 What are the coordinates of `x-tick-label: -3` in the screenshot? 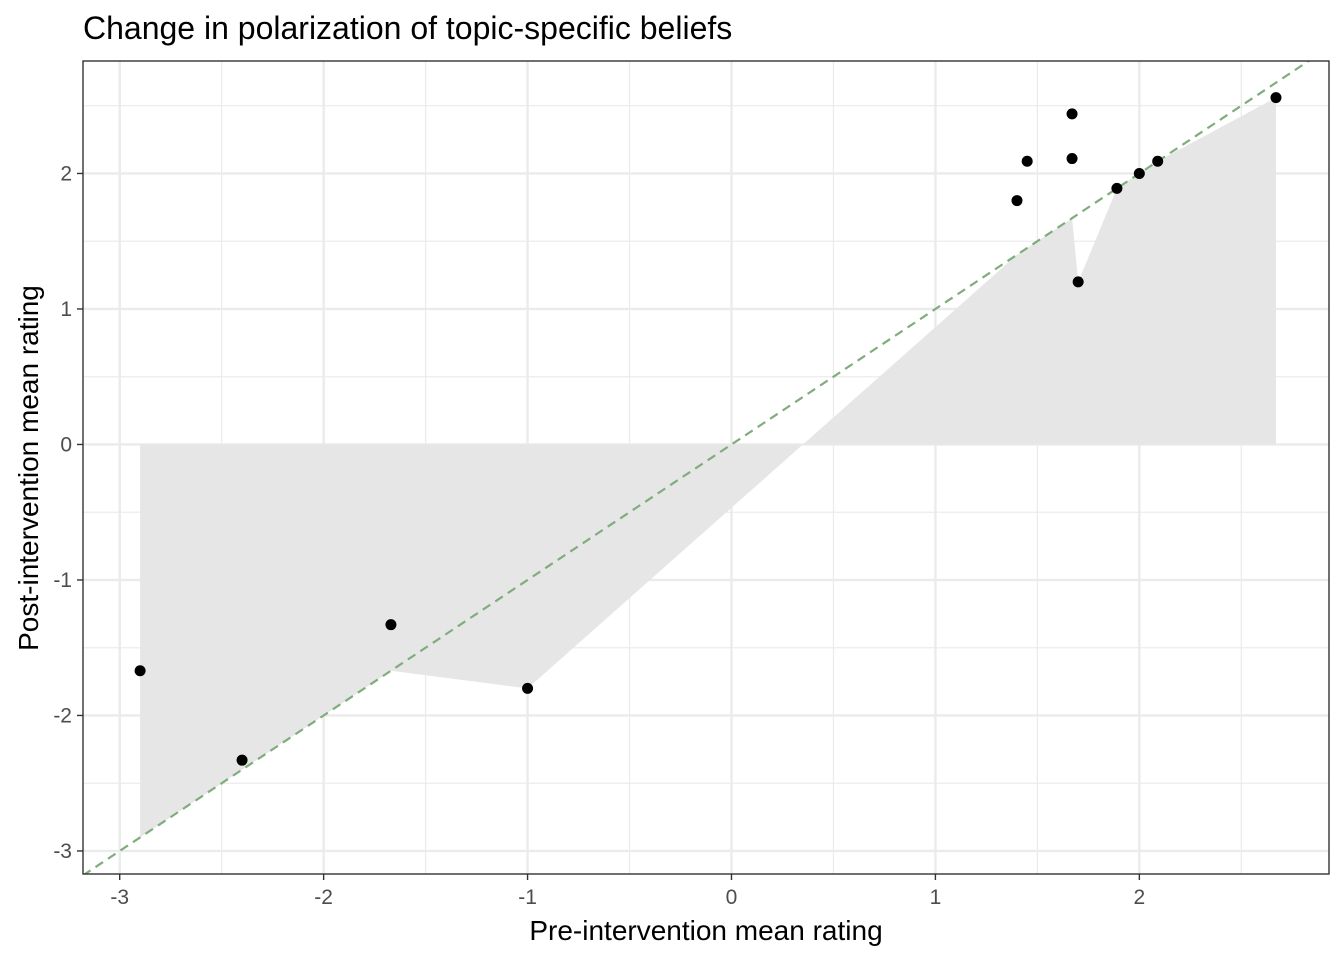 It's located at (119, 897).